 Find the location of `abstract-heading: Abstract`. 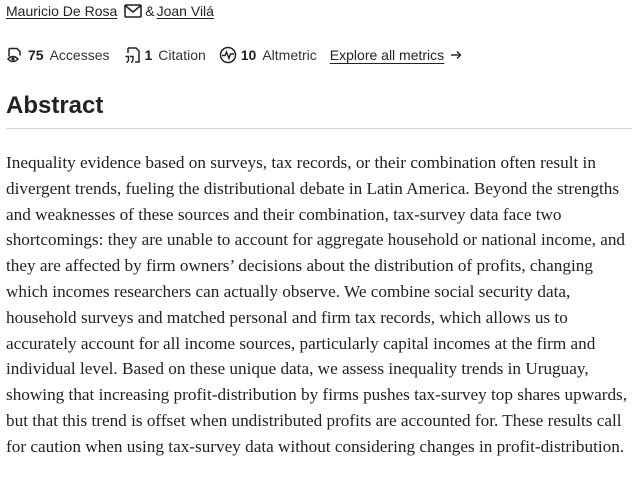

abstract-heading: Abstract is located at coordinates (55, 105).